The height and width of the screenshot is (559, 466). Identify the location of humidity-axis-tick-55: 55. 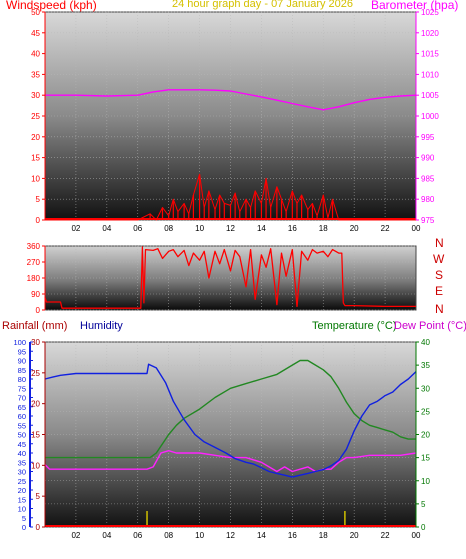
(22, 425).